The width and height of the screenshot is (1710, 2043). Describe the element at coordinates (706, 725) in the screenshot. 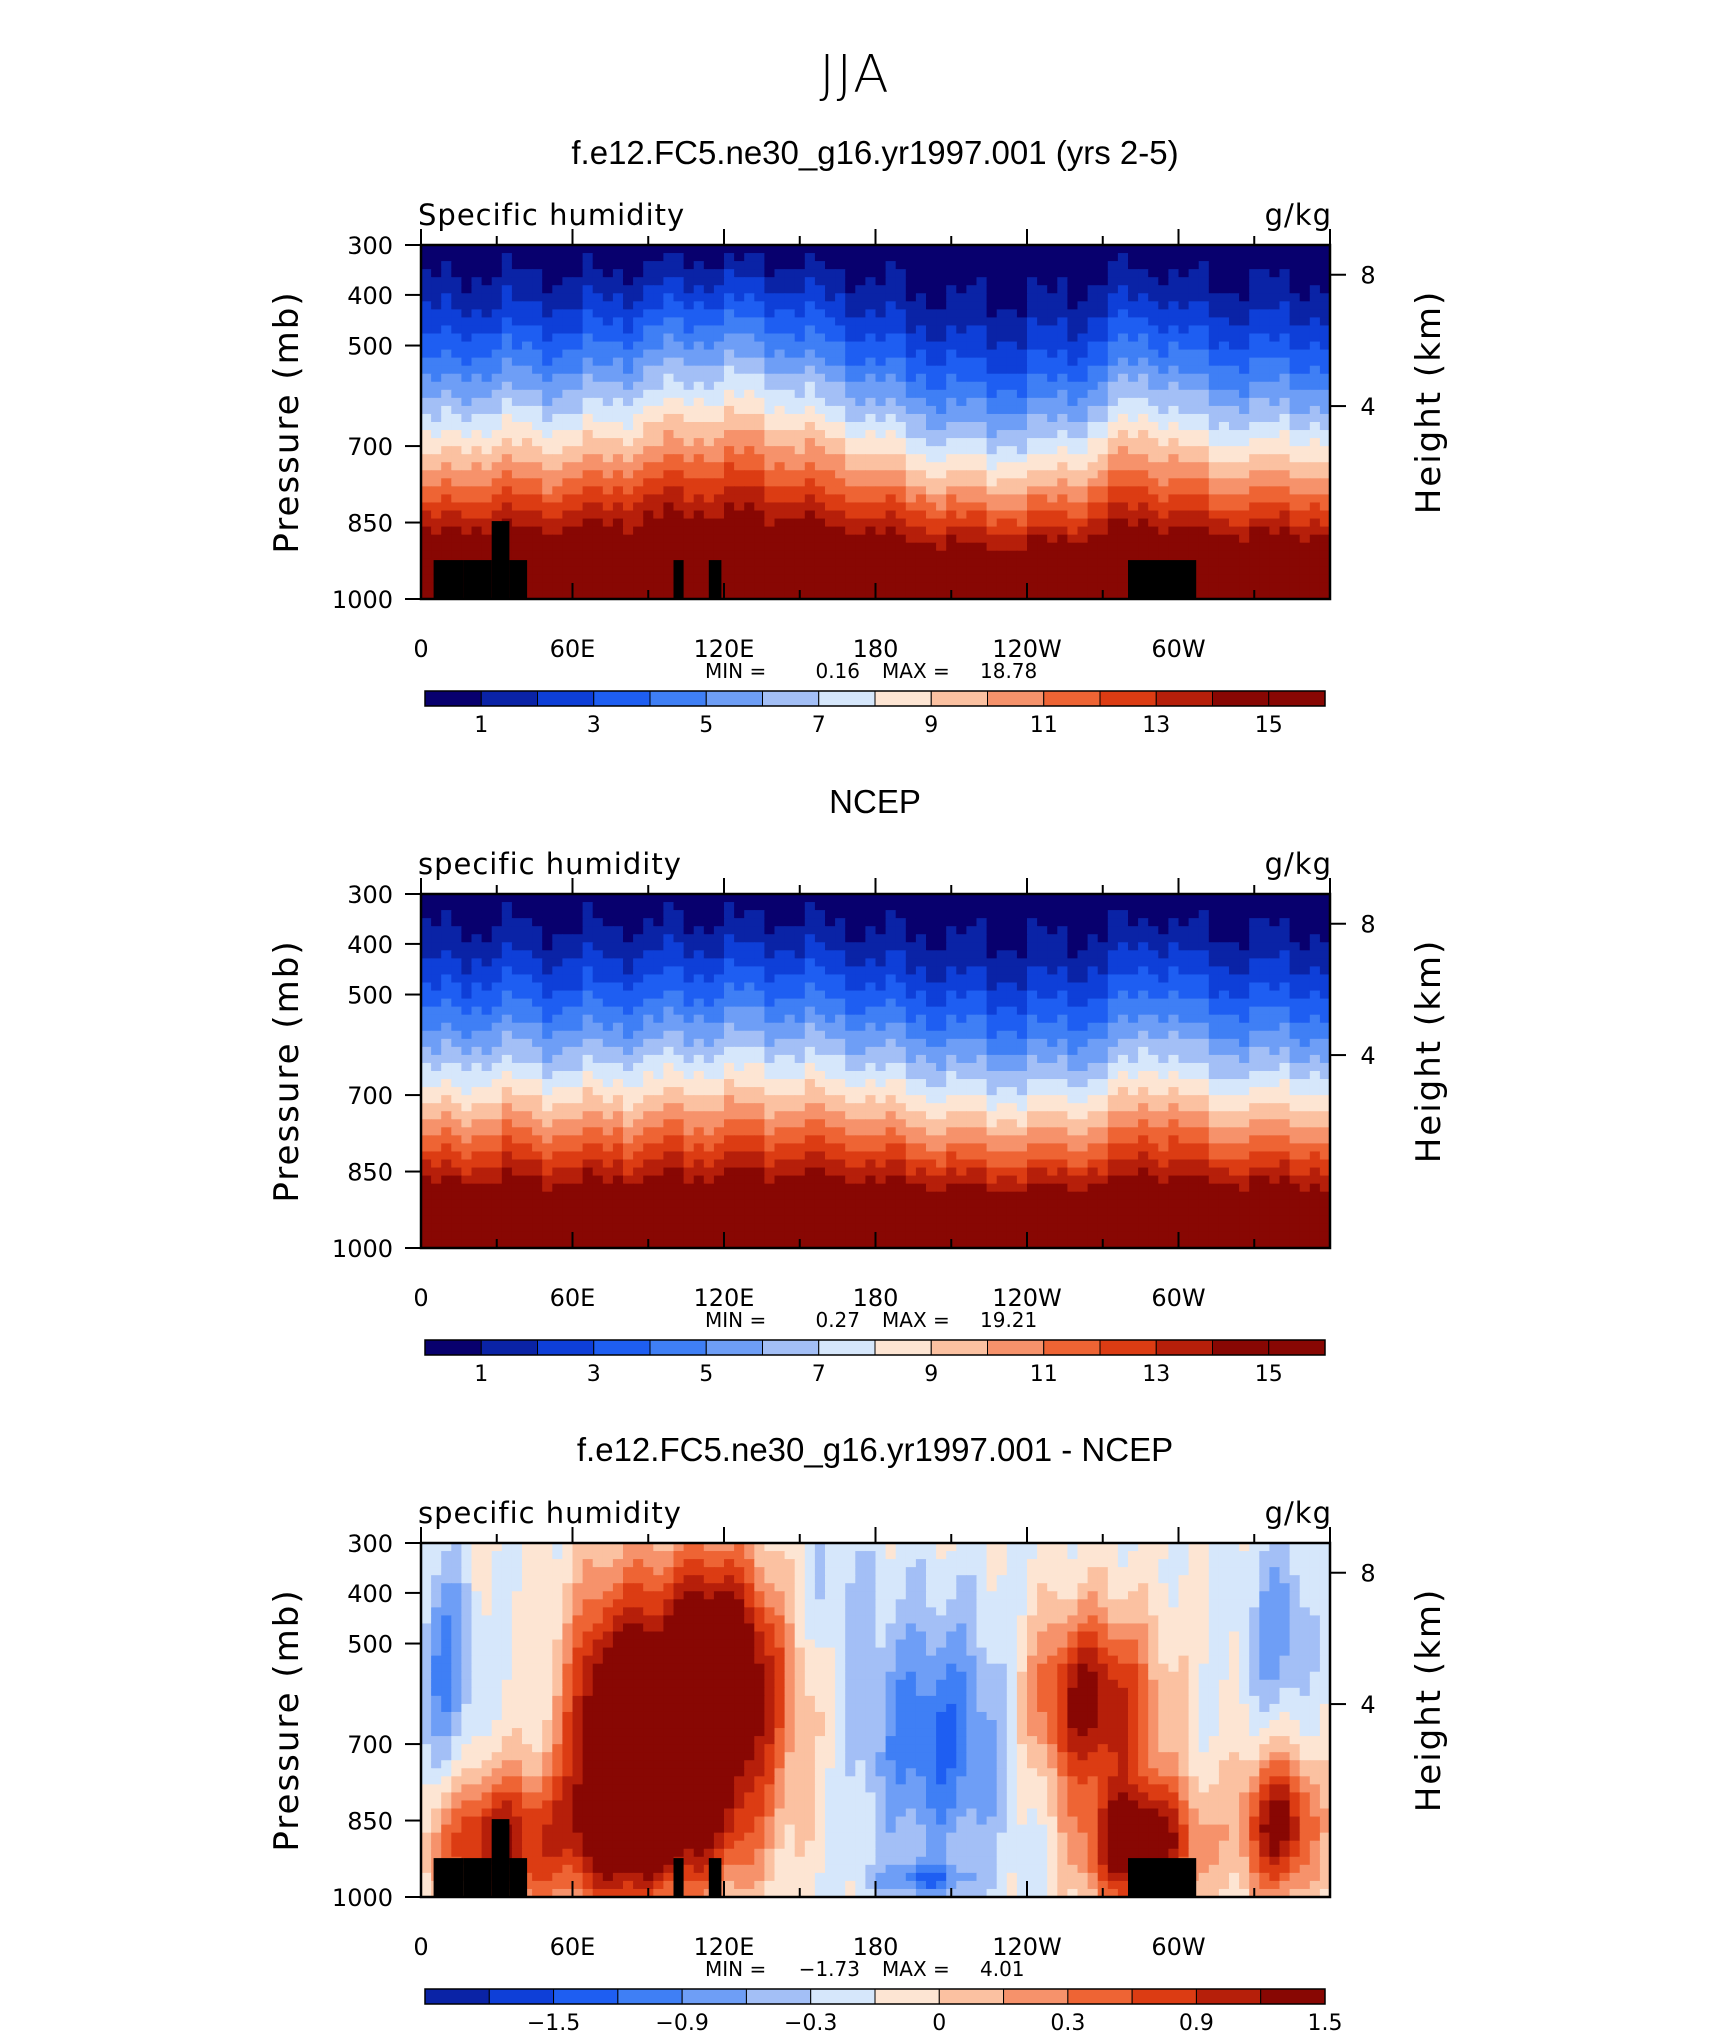

I see `colorbar-label: 5` at that location.